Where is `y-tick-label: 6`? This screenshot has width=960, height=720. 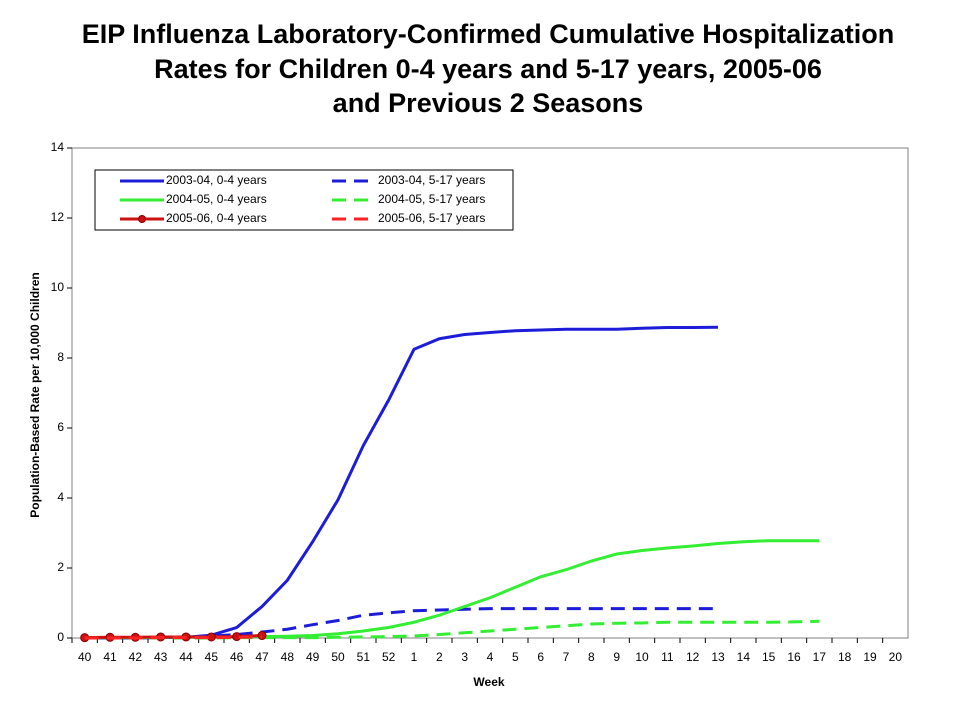
y-tick-label: 6 is located at coordinates (60, 427).